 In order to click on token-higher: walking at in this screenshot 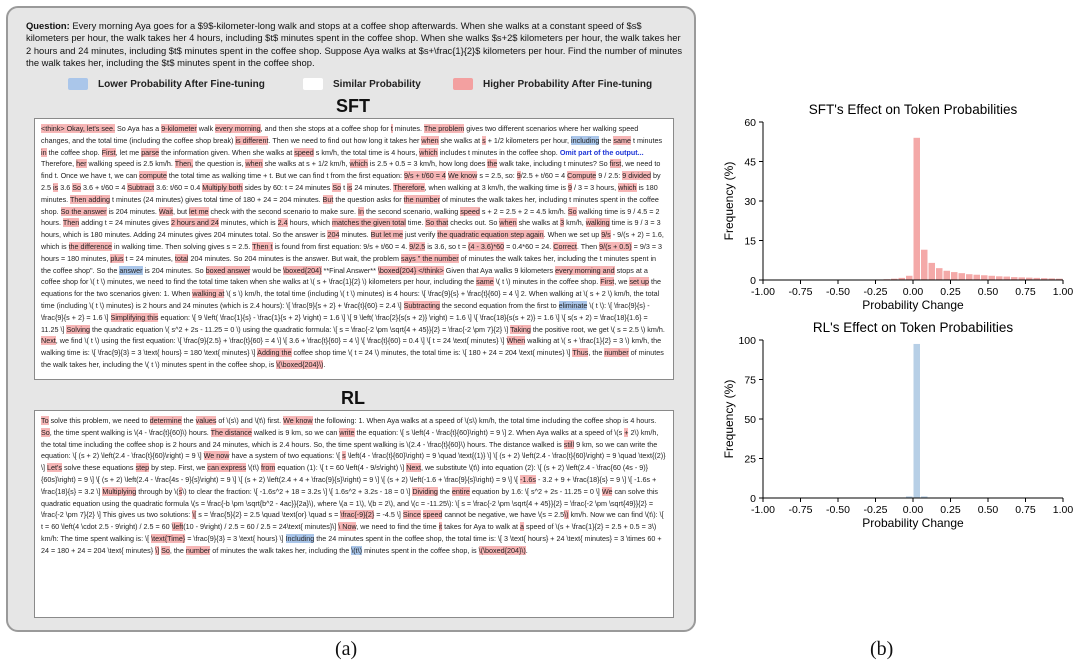, I will do `click(208, 294)`.